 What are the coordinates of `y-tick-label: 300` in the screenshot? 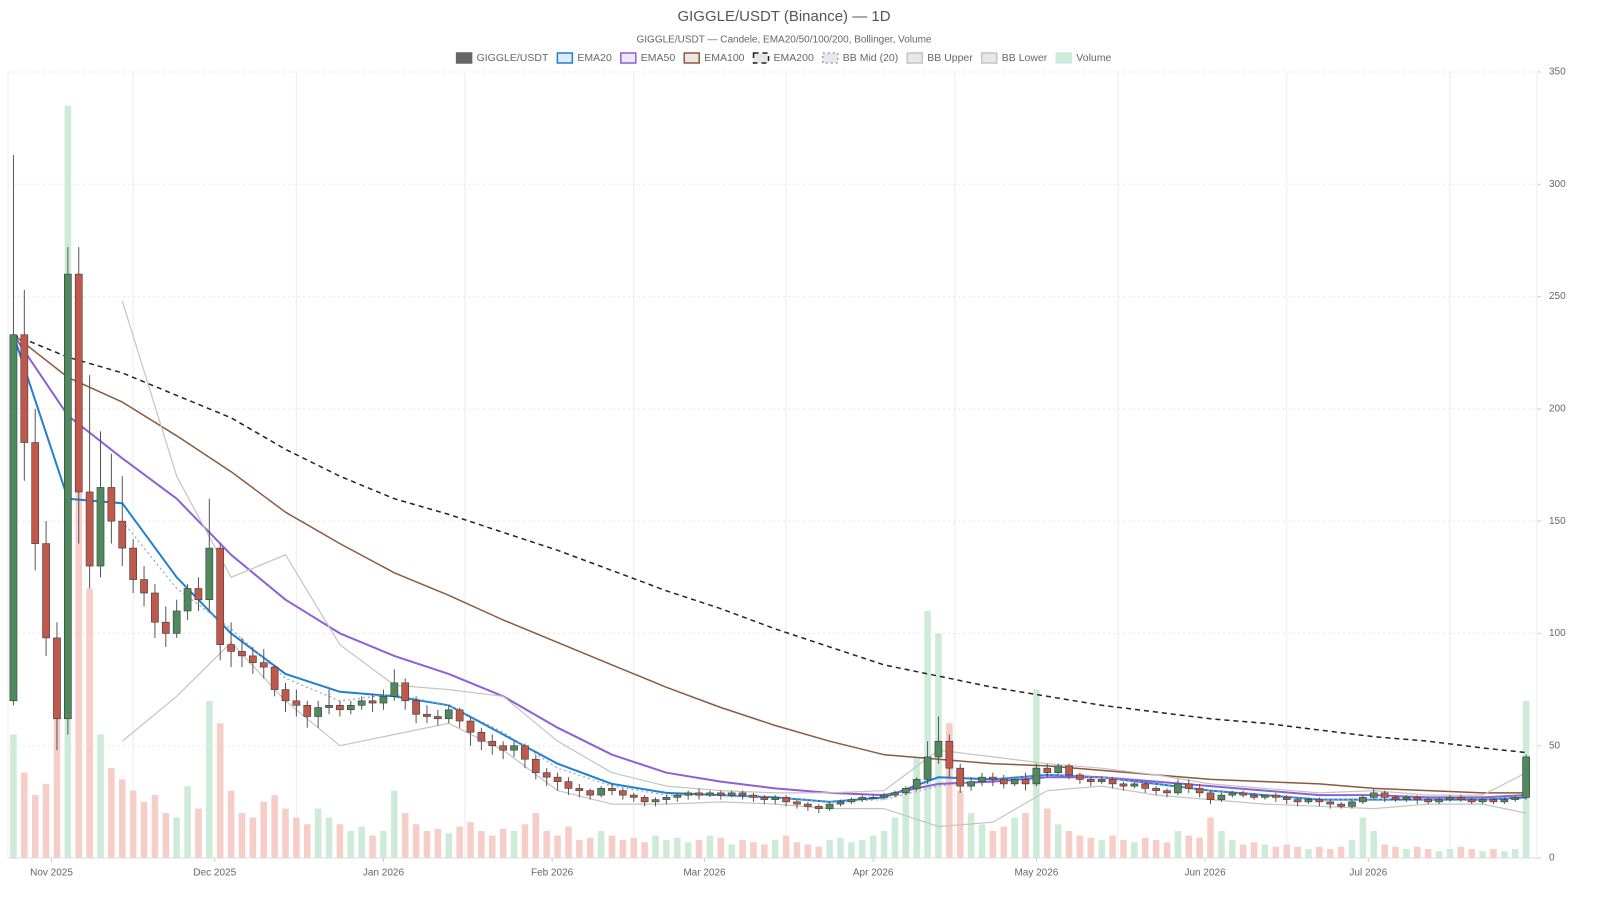 It's located at (1557, 184).